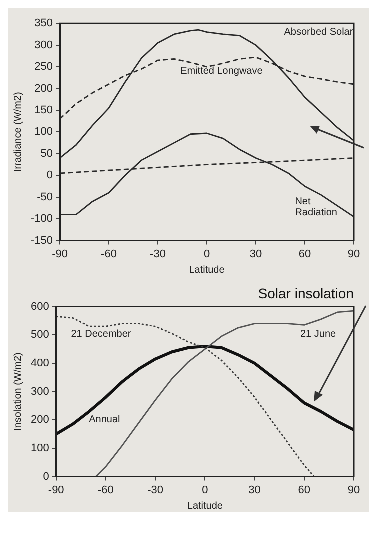 The image size is (377, 544). Describe the element at coordinates (40, 306) in the screenshot. I see `y-tick-label: 600` at that location.